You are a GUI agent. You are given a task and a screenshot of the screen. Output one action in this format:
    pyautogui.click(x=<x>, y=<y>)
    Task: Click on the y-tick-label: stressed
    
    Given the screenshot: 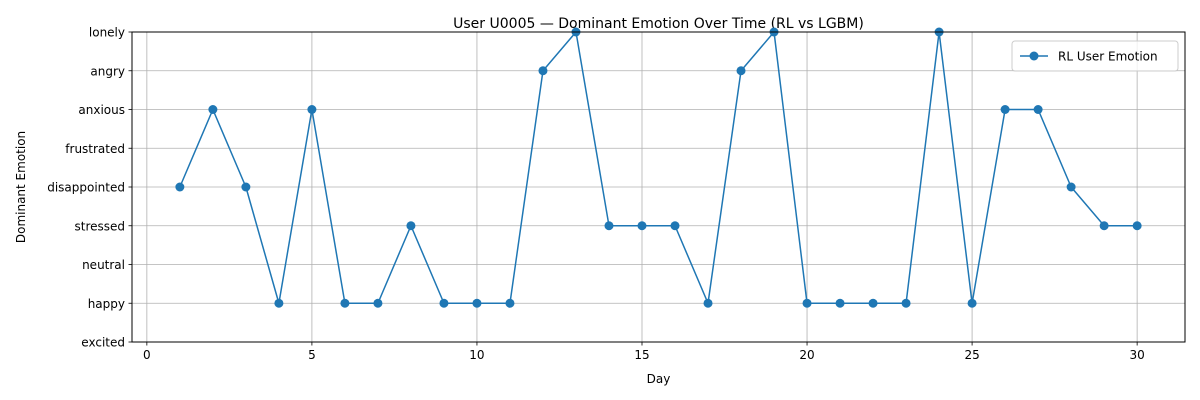 What is the action you would take?
    pyautogui.click(x=99, y=226)
    